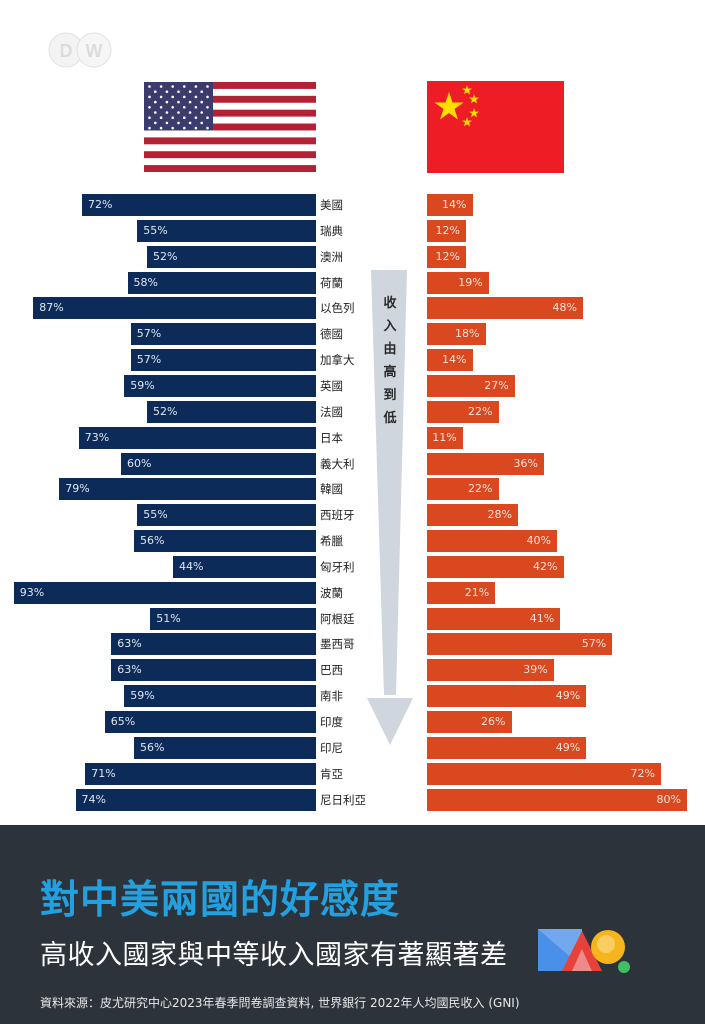 The width and height of the screenshot is (705, 1024). I want to click on us-value-label: 60%, so click(139, 463).